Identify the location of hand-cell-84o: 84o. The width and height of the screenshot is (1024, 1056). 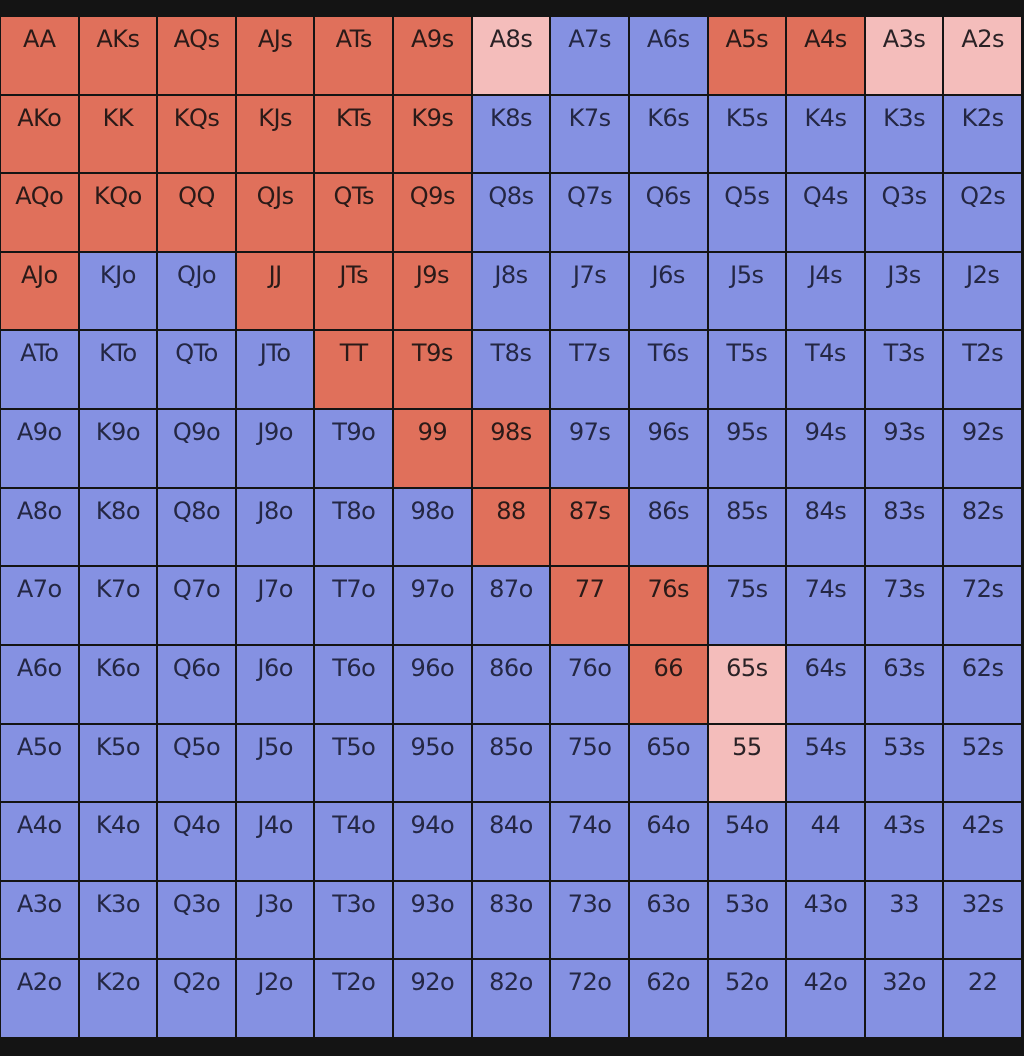
(511, 841).